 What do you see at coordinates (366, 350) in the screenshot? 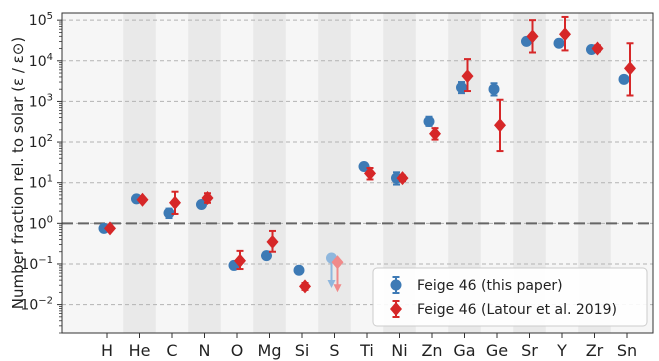
I see `x-tick-label: Ti` at bounding box center [366, 350].